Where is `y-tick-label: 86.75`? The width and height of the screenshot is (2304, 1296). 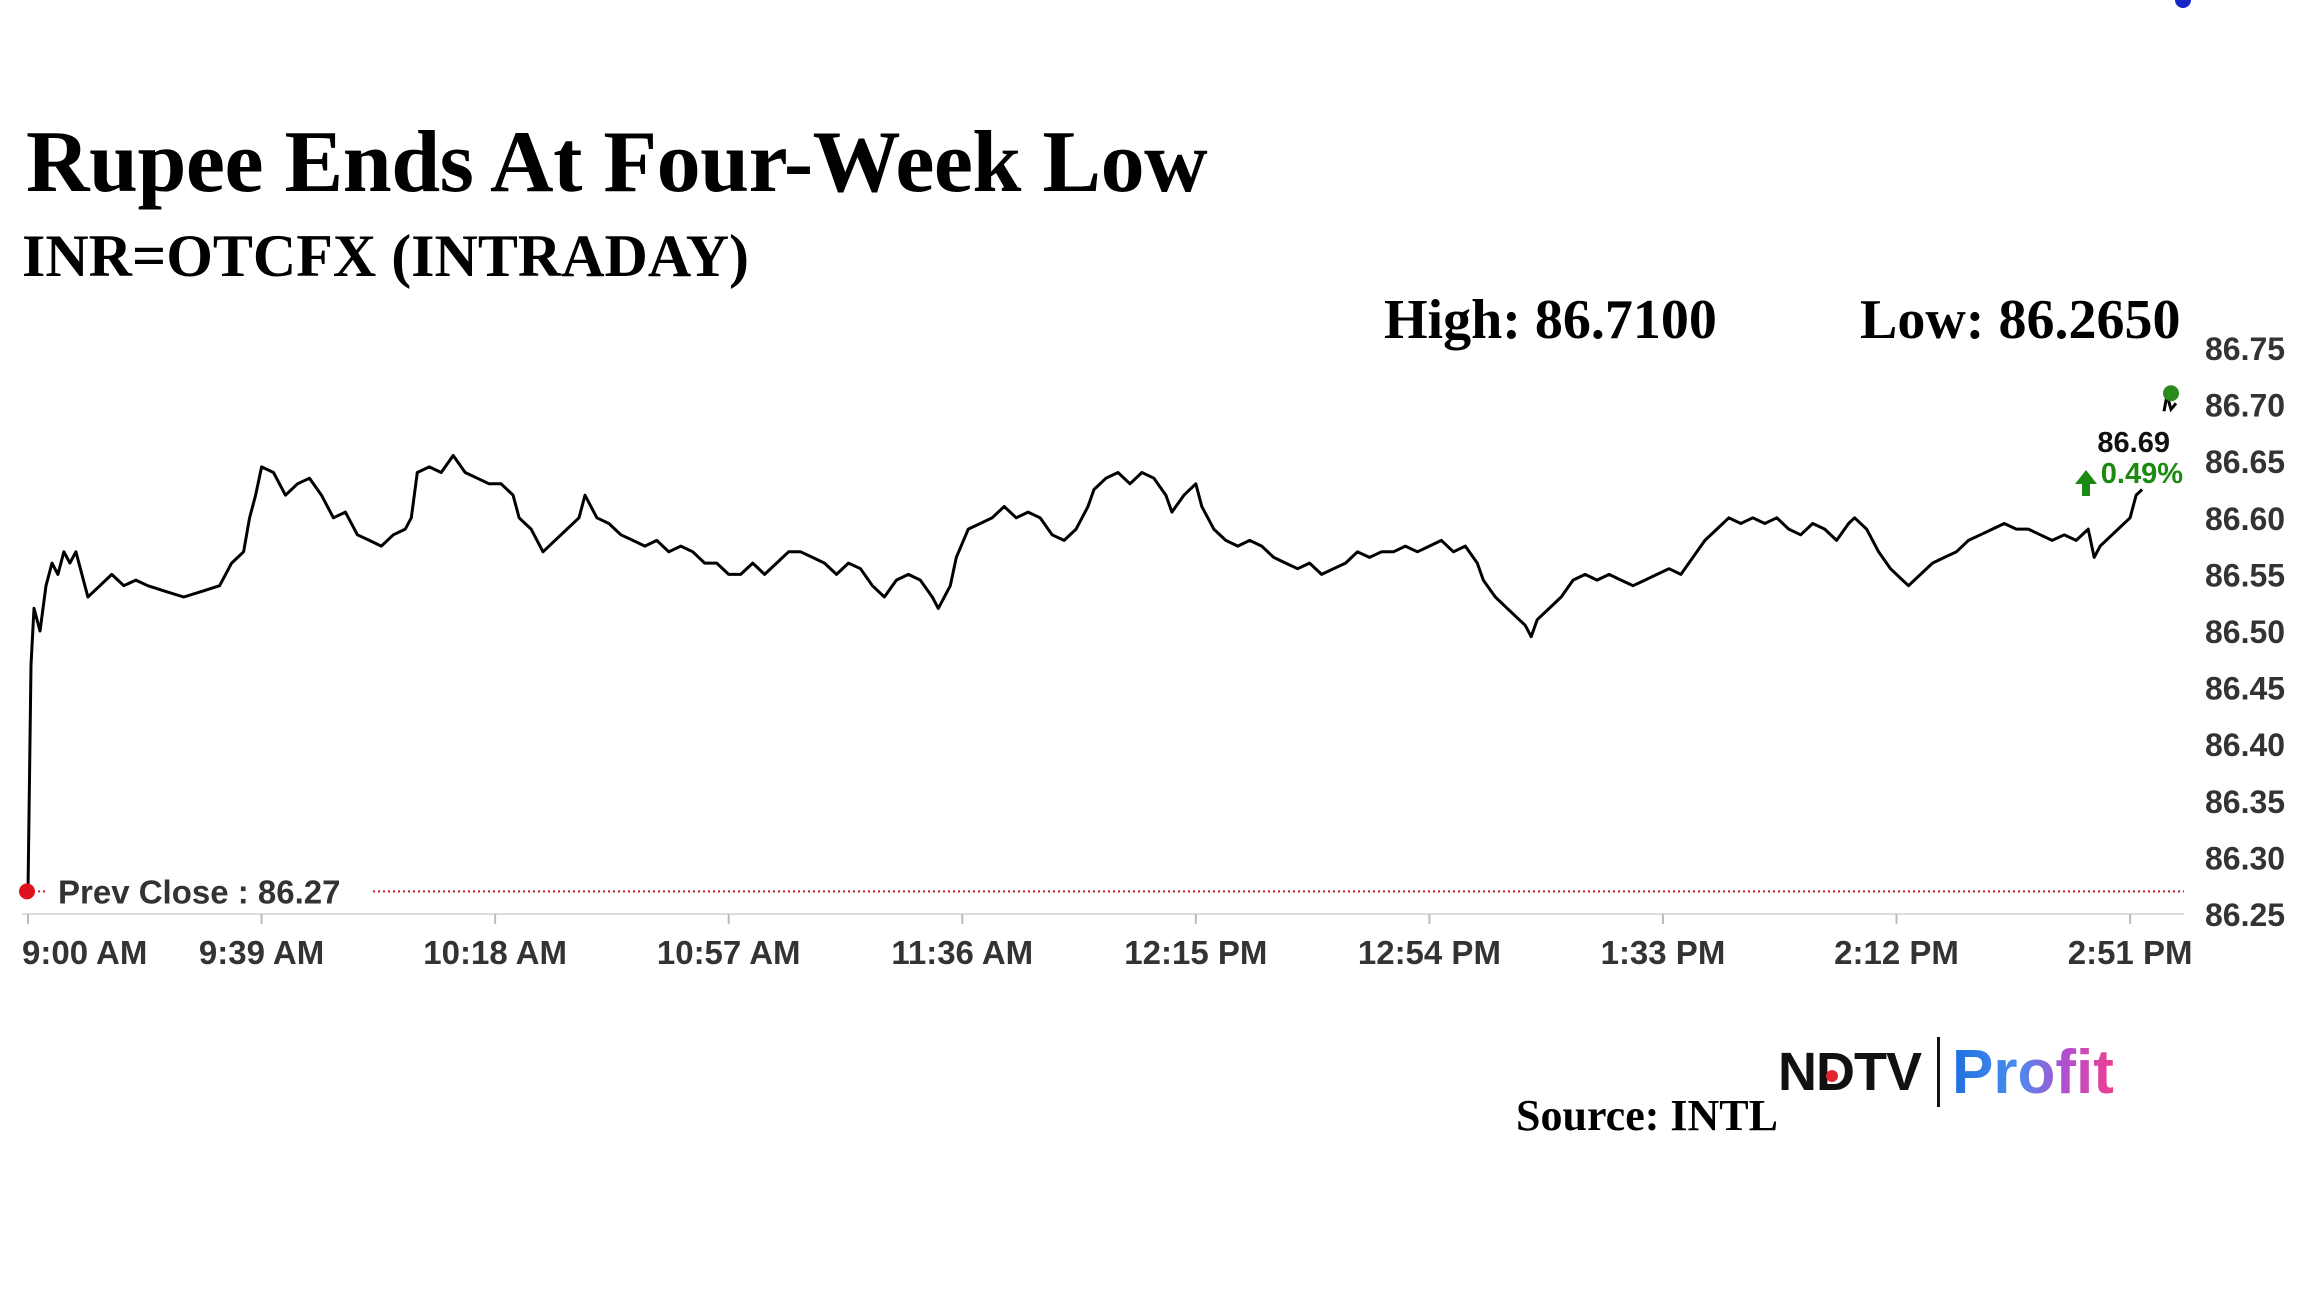
y-tick-label: 86.75 is located at coordinates (2245, 349).